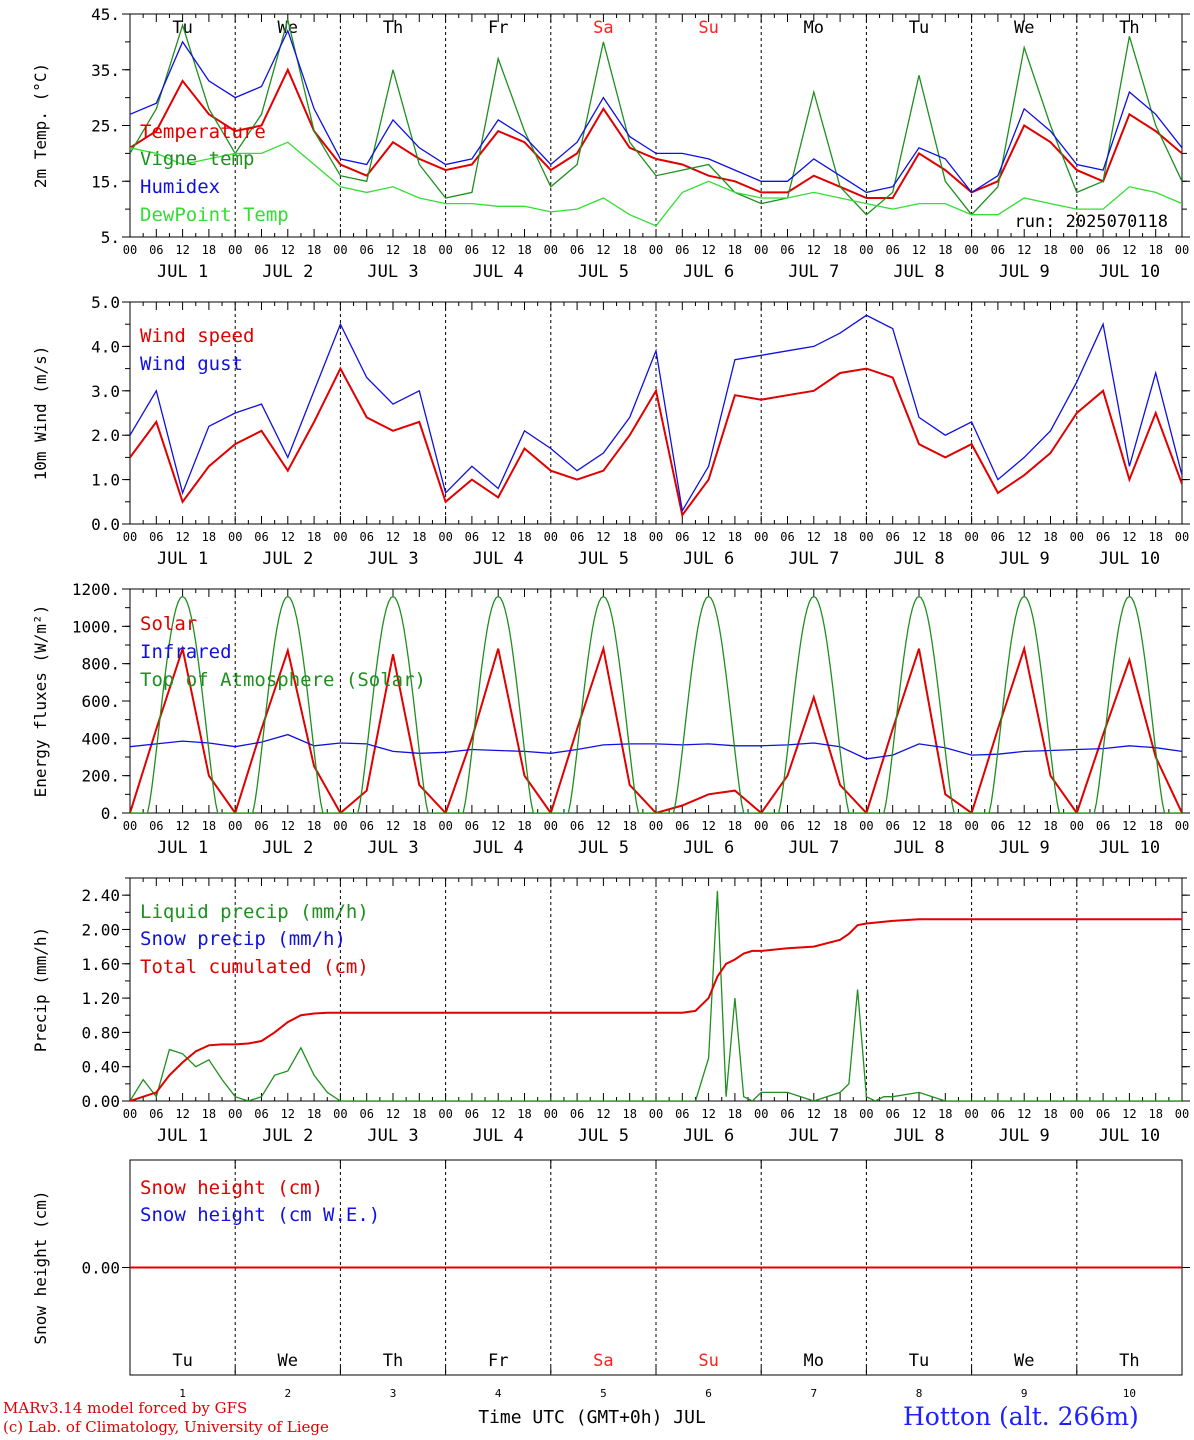 The width and height of the screenshot is (1194, 1440). What do you see at coordinates (603, 1393) in the screenshot?
I see `day-number: 5` at bounding box center [603, 1393].